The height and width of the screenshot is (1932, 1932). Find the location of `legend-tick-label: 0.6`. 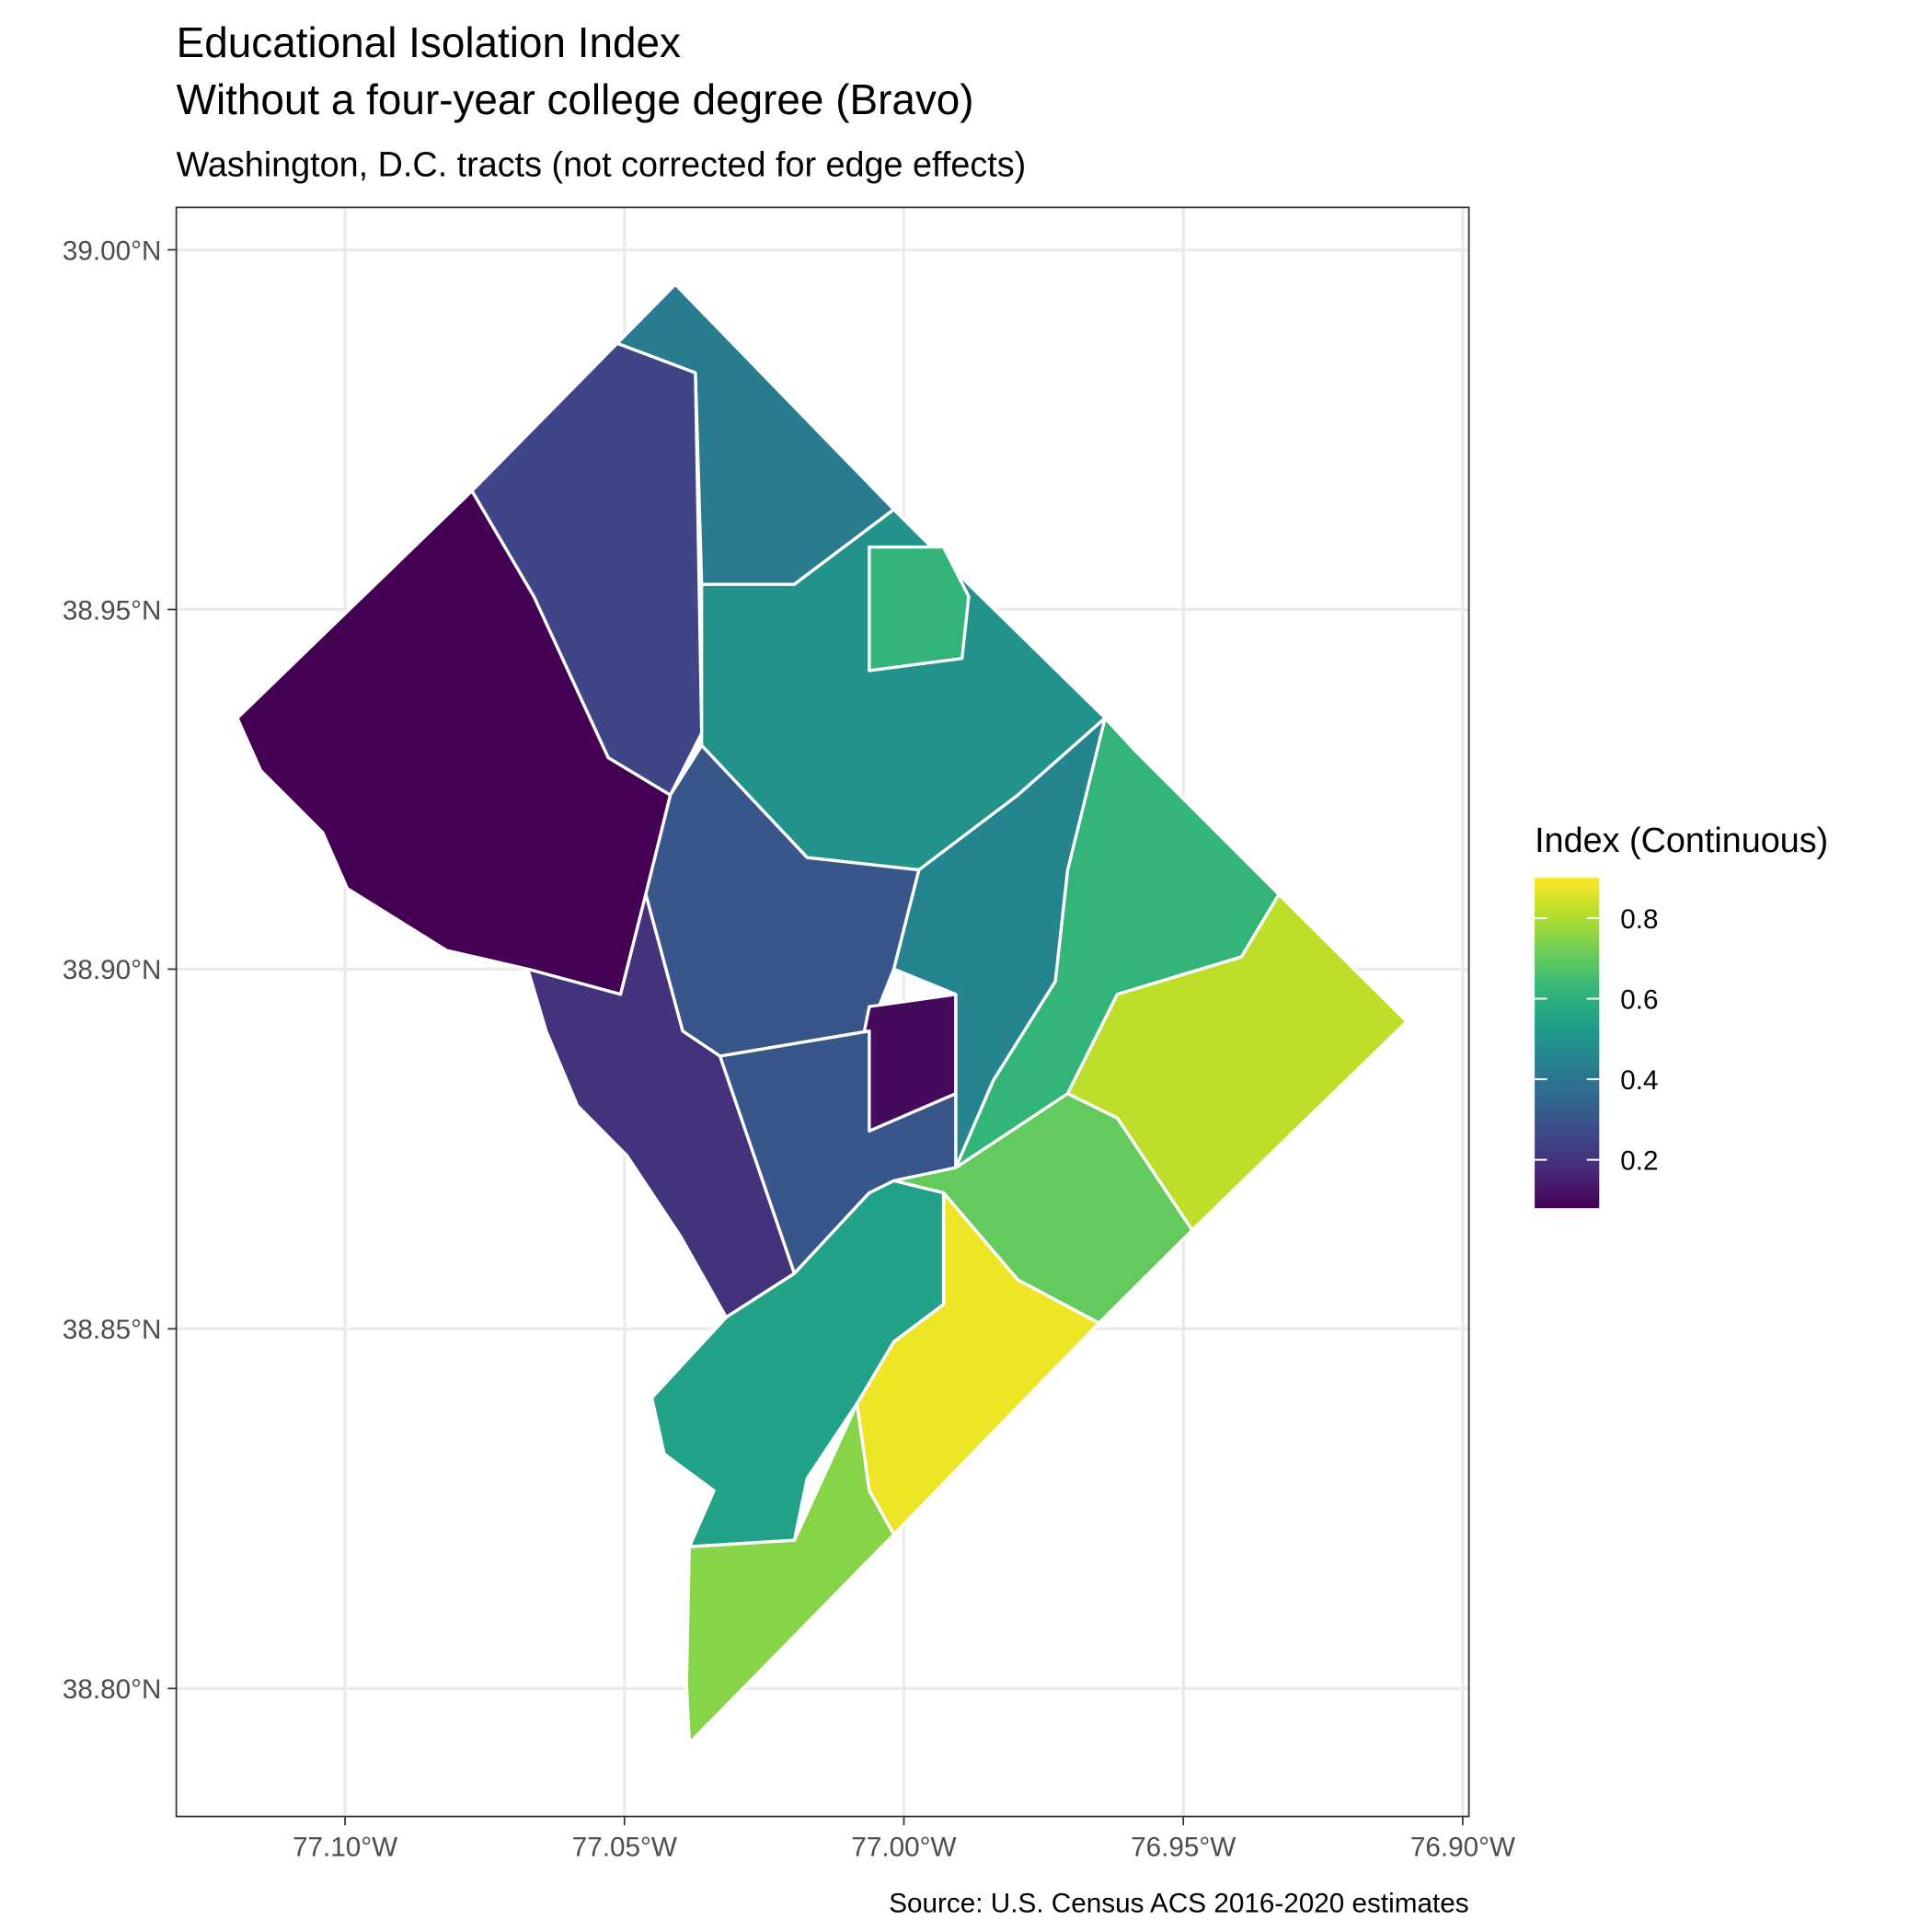

legend-tick-label: 0.6 is located at coordinates (1639, 999).